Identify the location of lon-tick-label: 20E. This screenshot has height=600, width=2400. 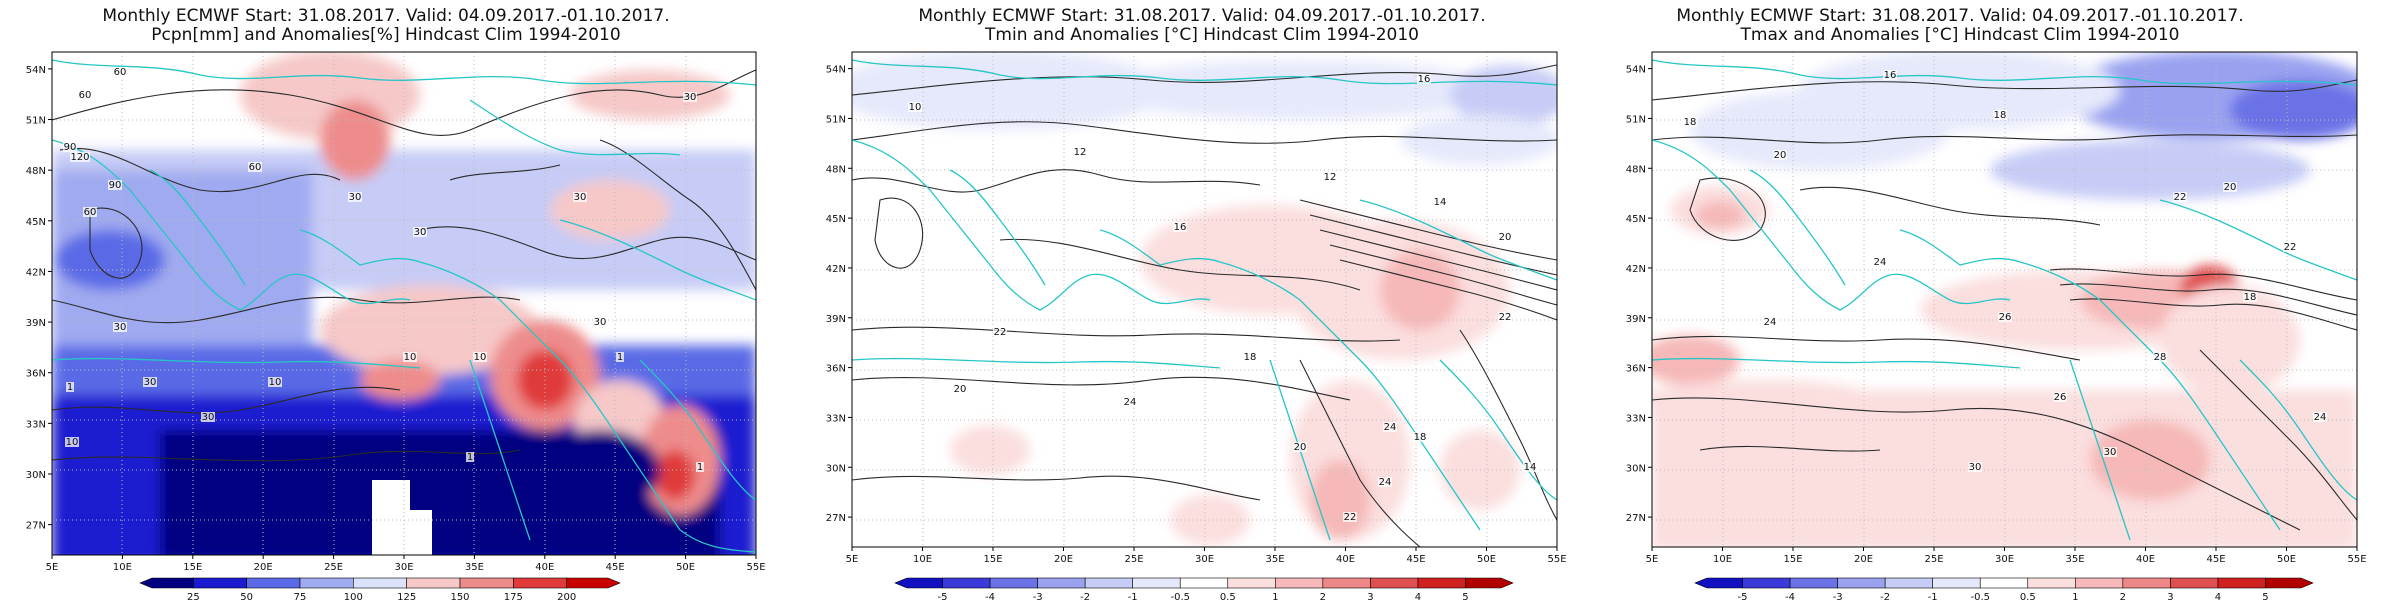
(1863, 559).